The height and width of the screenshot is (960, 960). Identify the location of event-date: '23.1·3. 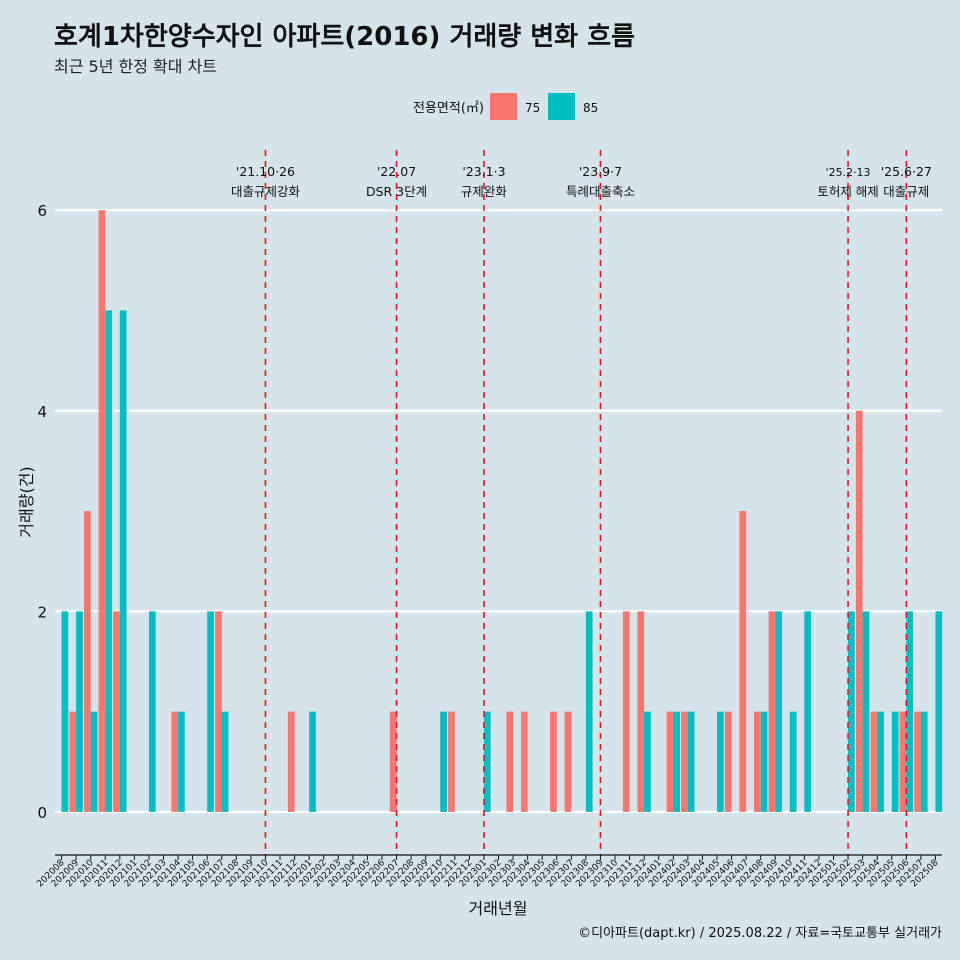
(483, 171).